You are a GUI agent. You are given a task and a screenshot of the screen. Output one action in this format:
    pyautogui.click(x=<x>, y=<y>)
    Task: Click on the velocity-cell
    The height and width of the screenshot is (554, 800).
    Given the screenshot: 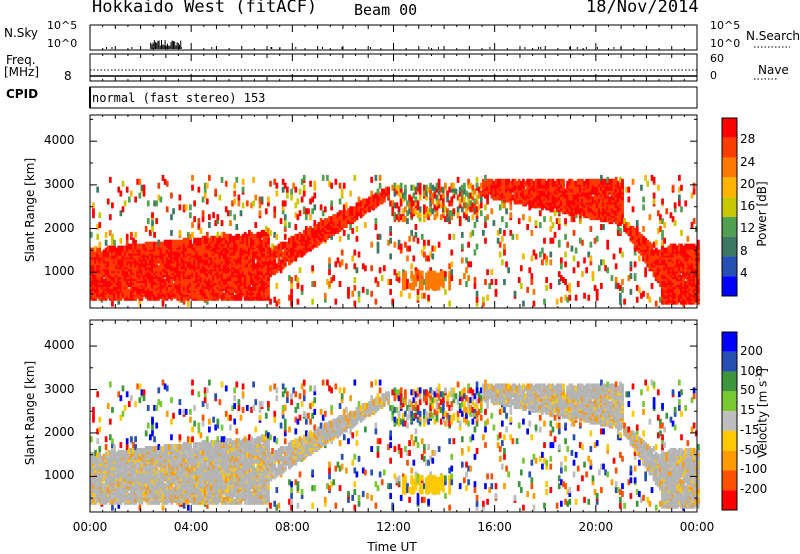 What is the action you would take?
    pyautogui.click(x=93, y=458)
    